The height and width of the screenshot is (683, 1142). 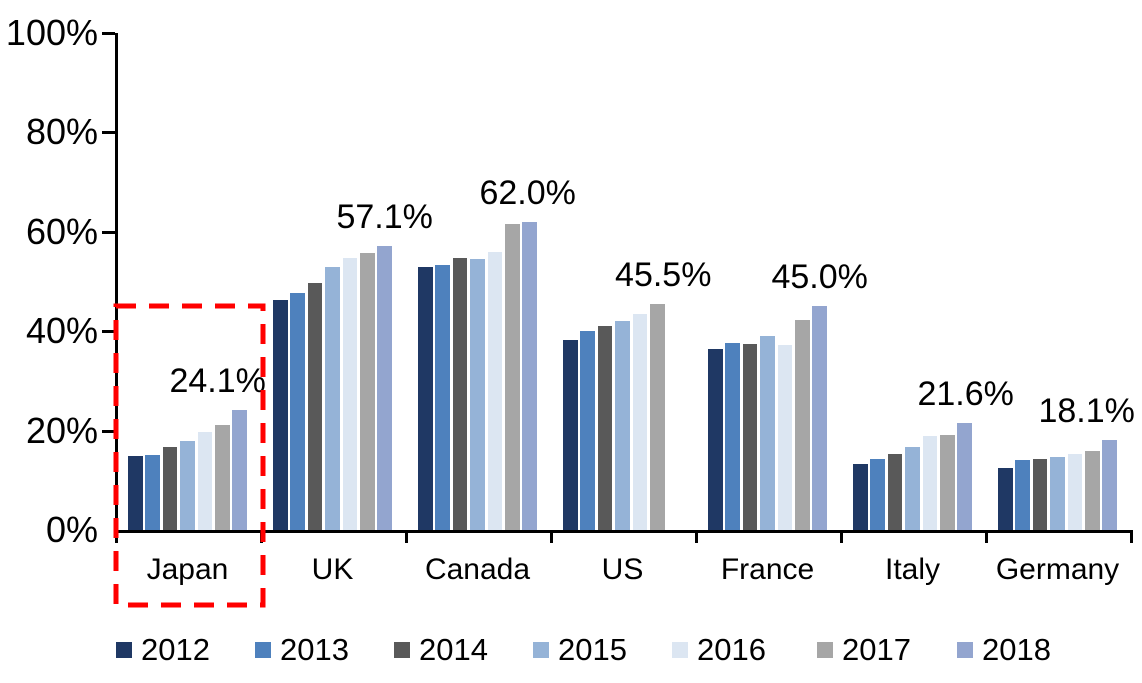 I want to click on bar-italy-2015, so click(x=912, y=488).